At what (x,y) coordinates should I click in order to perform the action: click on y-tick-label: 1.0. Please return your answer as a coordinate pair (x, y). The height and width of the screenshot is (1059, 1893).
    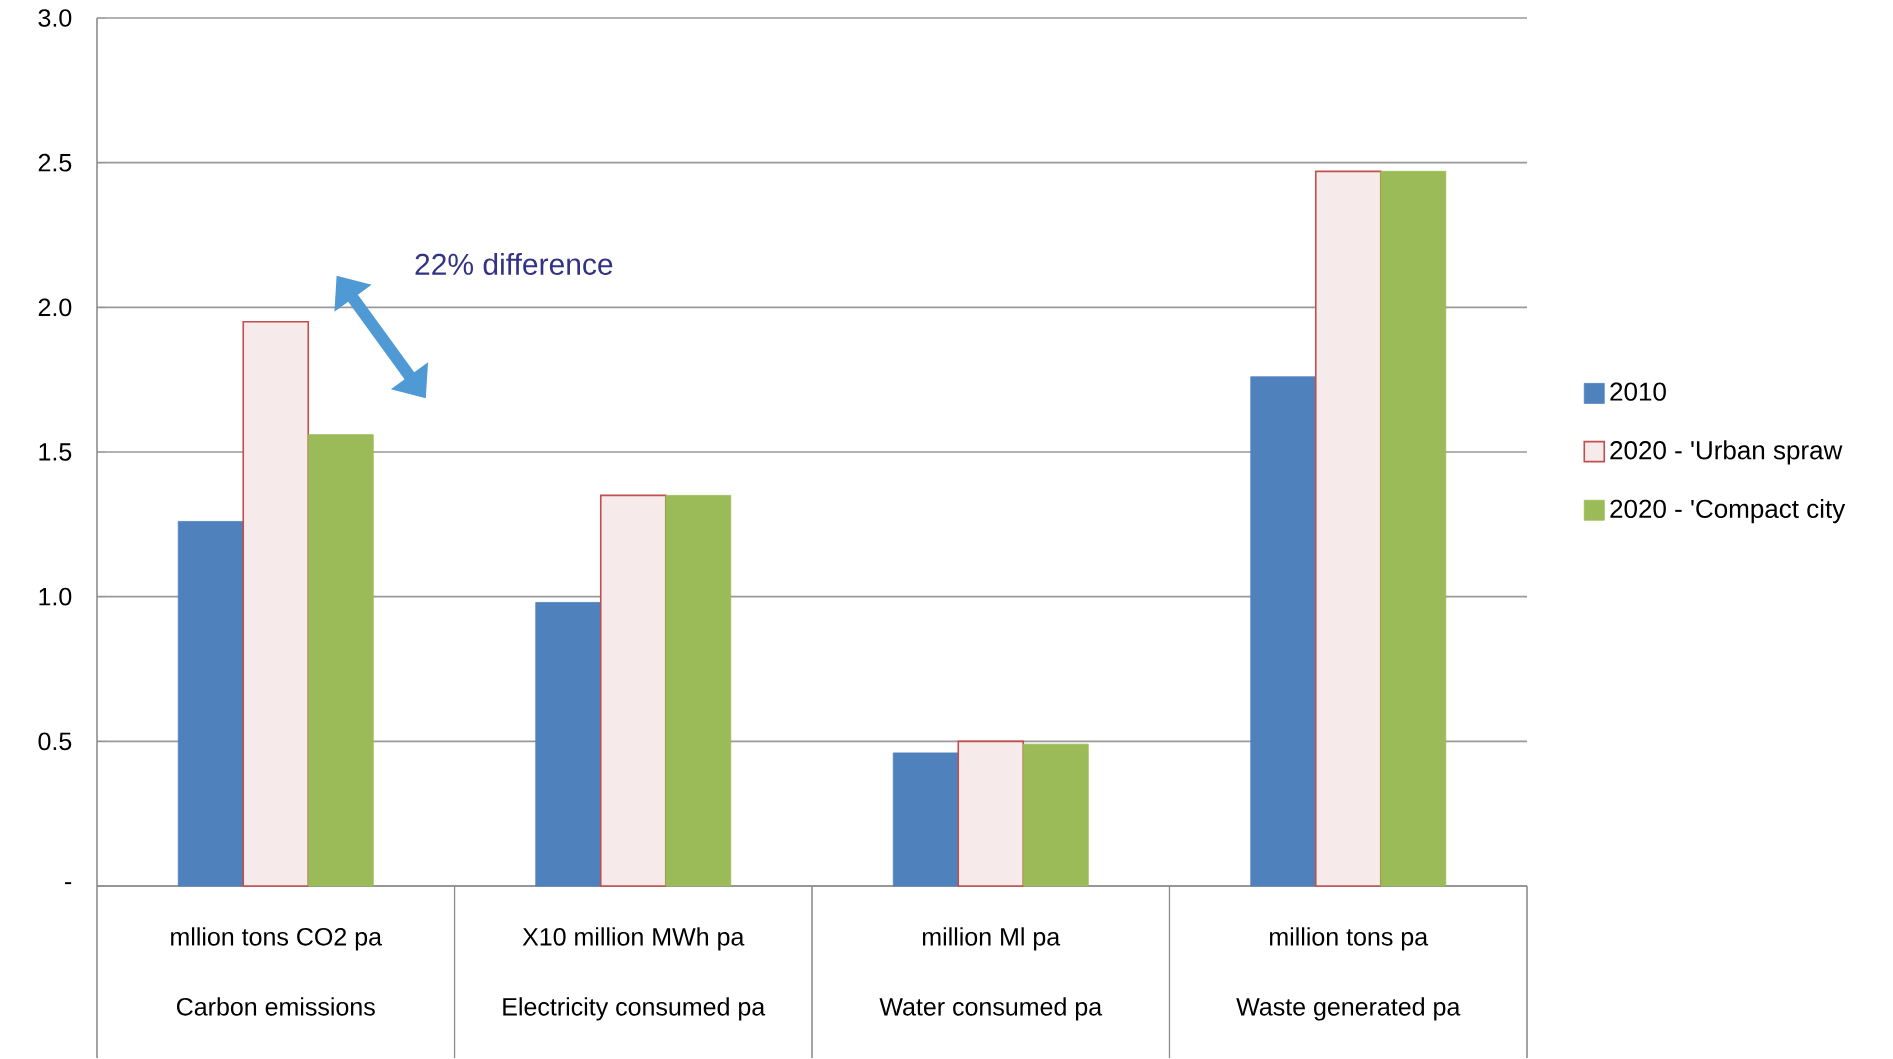
    Looking at the image, I should click on (55, 596).